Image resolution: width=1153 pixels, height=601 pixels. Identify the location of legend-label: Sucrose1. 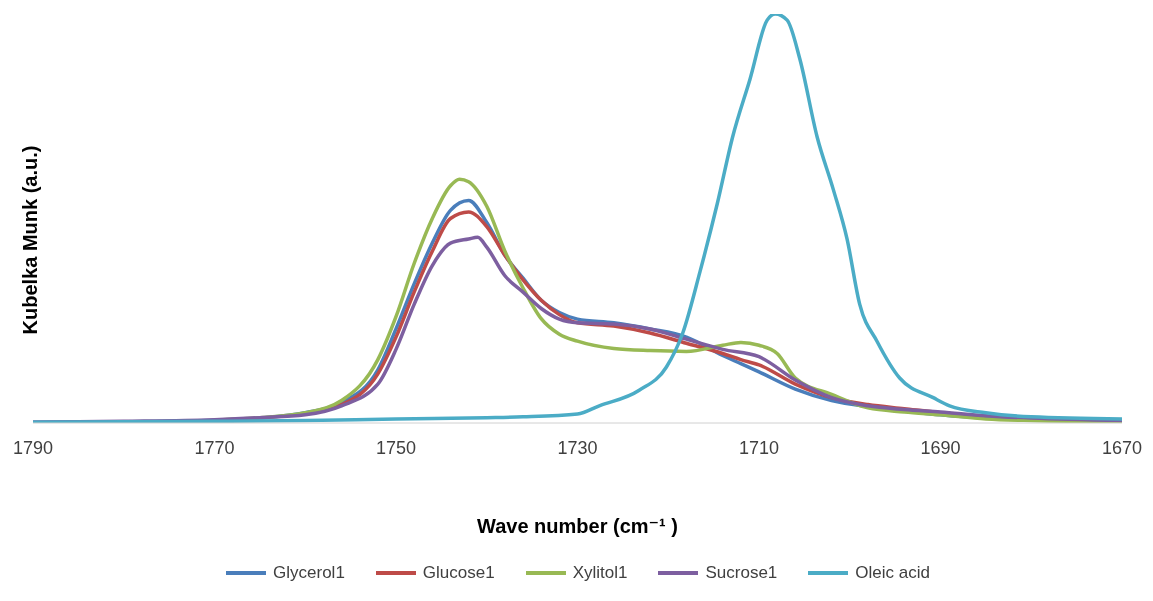
(741, 573).